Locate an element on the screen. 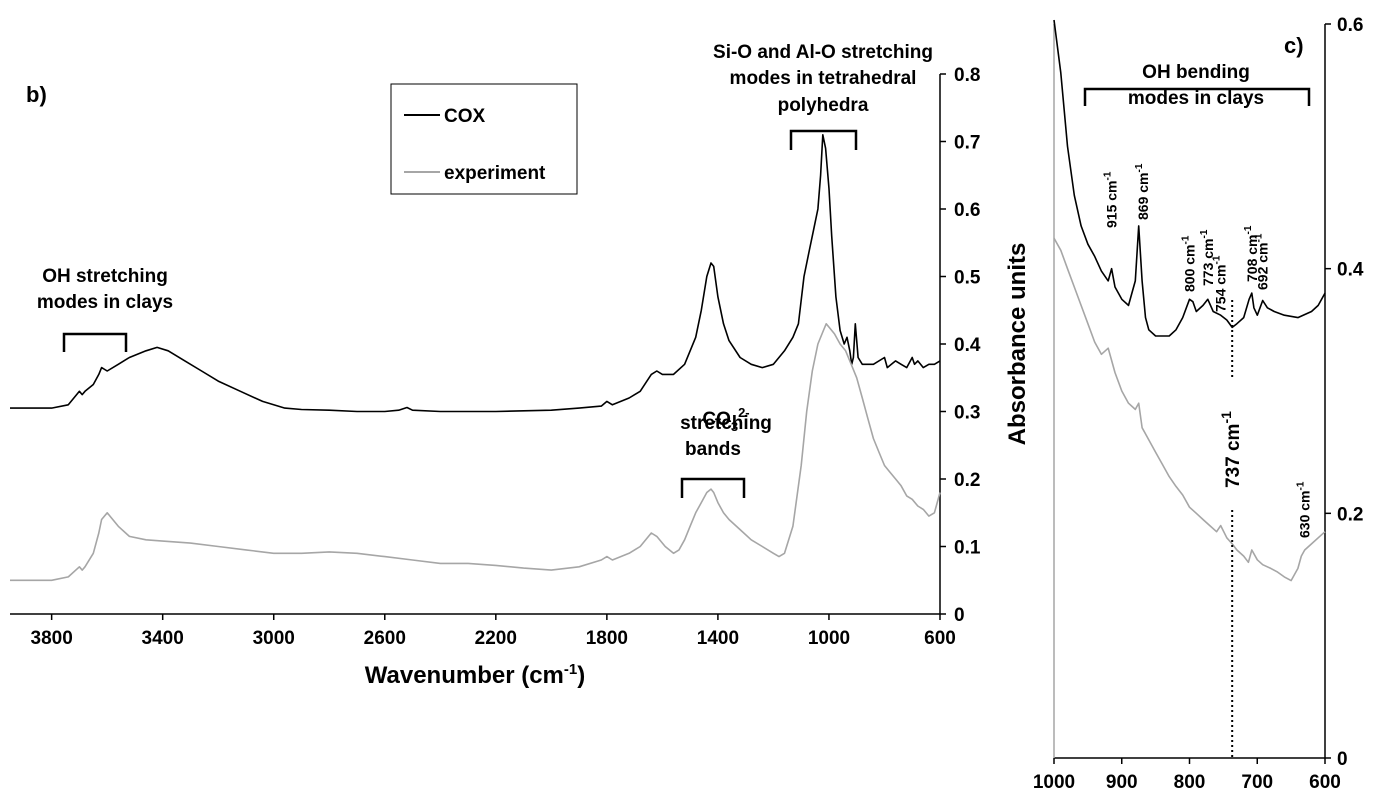  legend-box is located at coordinates (484, 139).